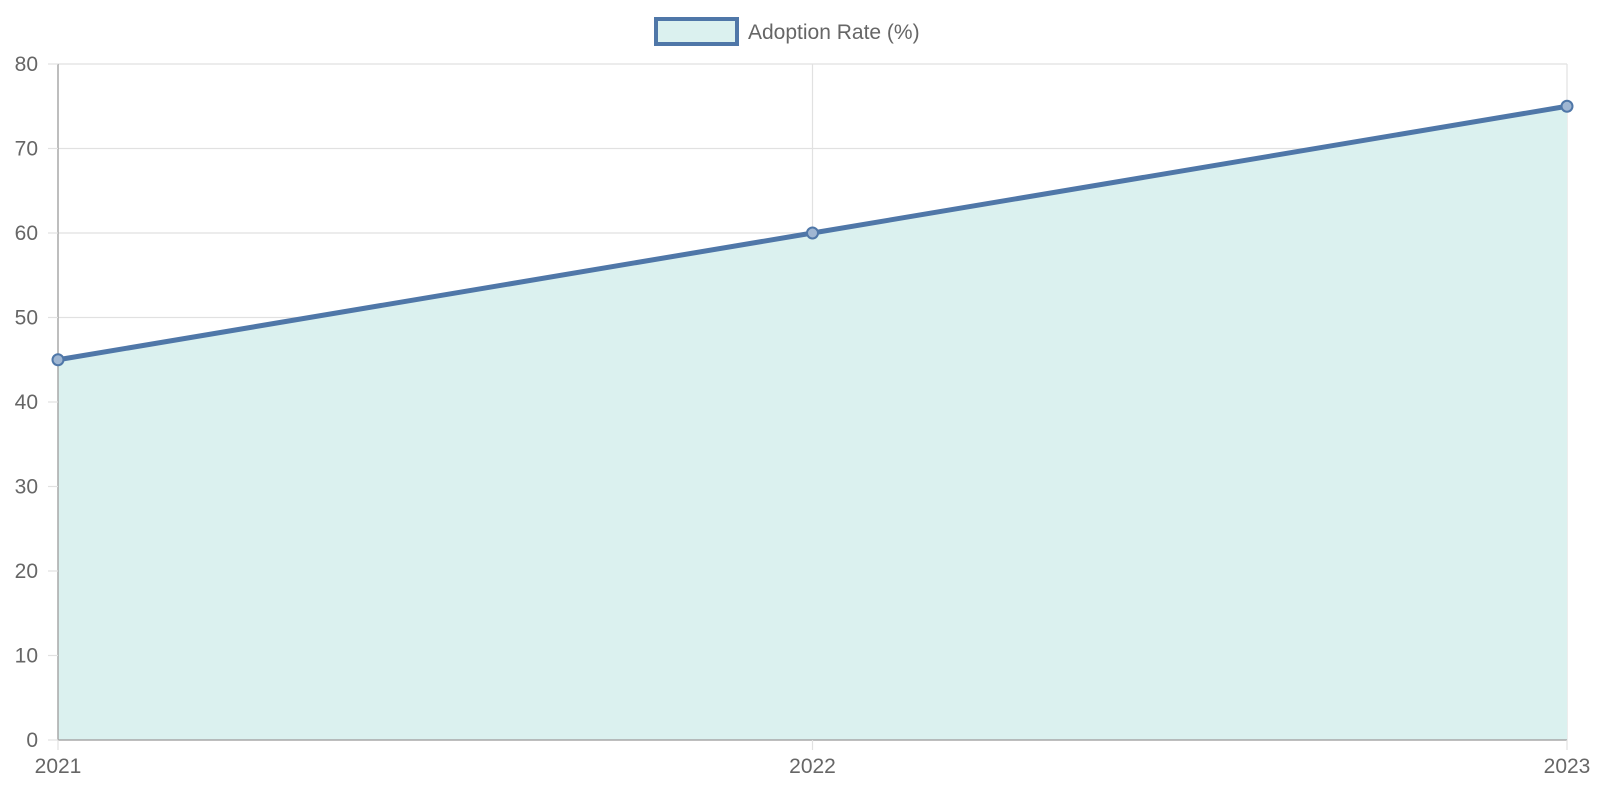  What do you see at coordinates (26, 318) in the screenshot?
I see `y-tick-label: 50` at bounding box center [26, 318].